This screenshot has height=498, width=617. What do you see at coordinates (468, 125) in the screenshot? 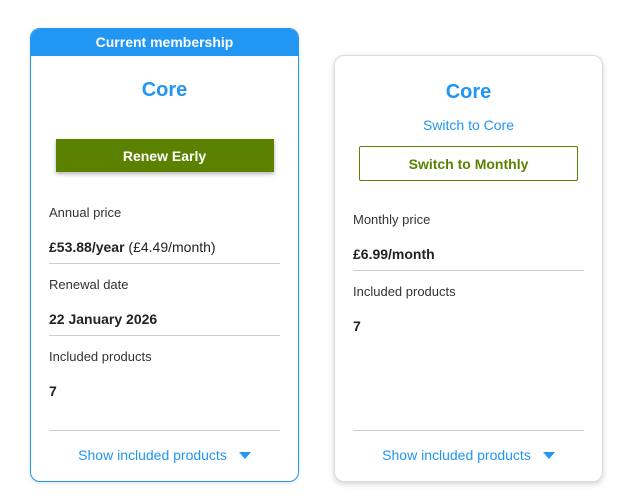
I see `switch-to-core-link: Switch to Core` at bounding box center [468, 125].